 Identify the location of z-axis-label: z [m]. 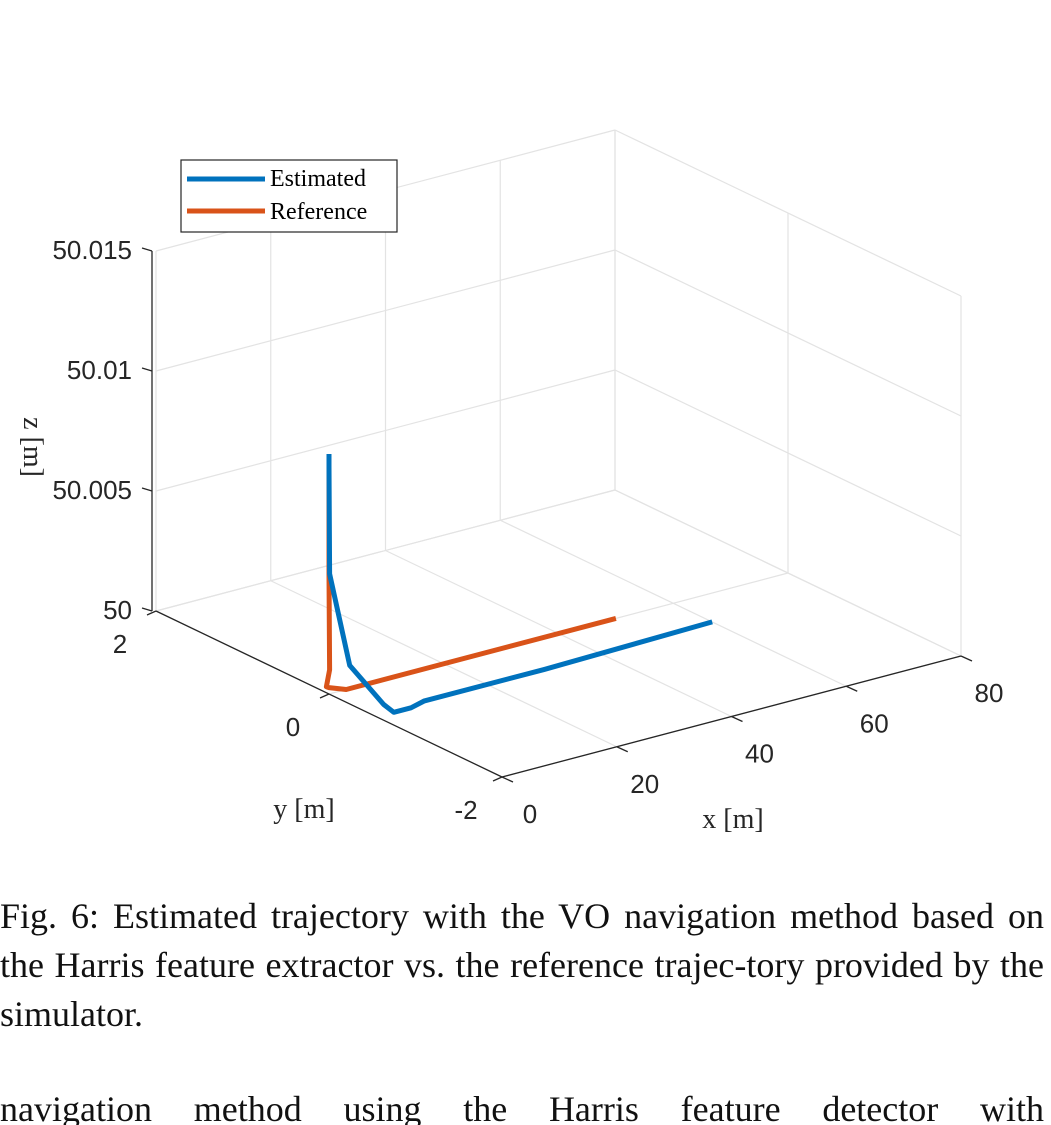
(32, 447).